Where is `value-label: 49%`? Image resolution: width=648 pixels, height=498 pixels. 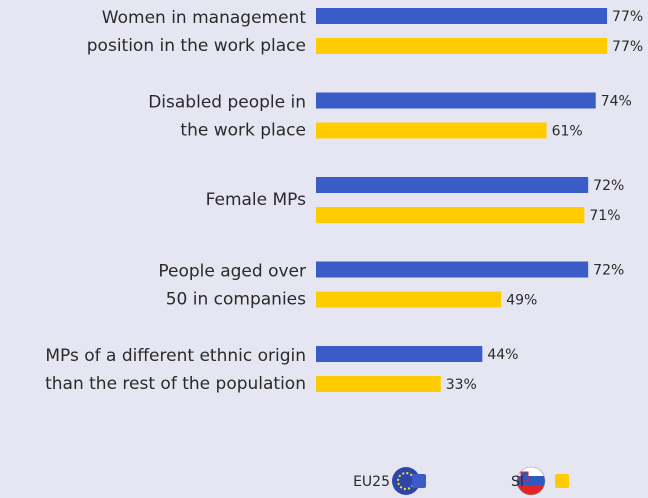
value-label: 49% is located at coordinates (521, 301).